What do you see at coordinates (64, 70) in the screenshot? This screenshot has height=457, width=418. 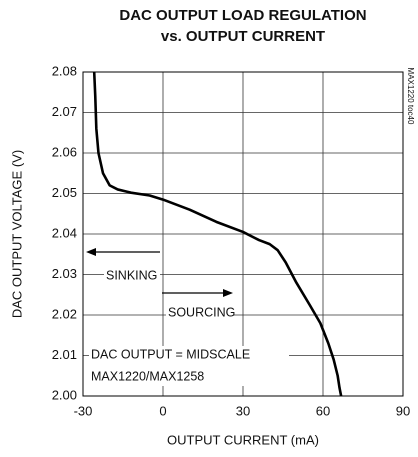 I see `y-tick-label: 2.08` at bounding box center [64, 70].